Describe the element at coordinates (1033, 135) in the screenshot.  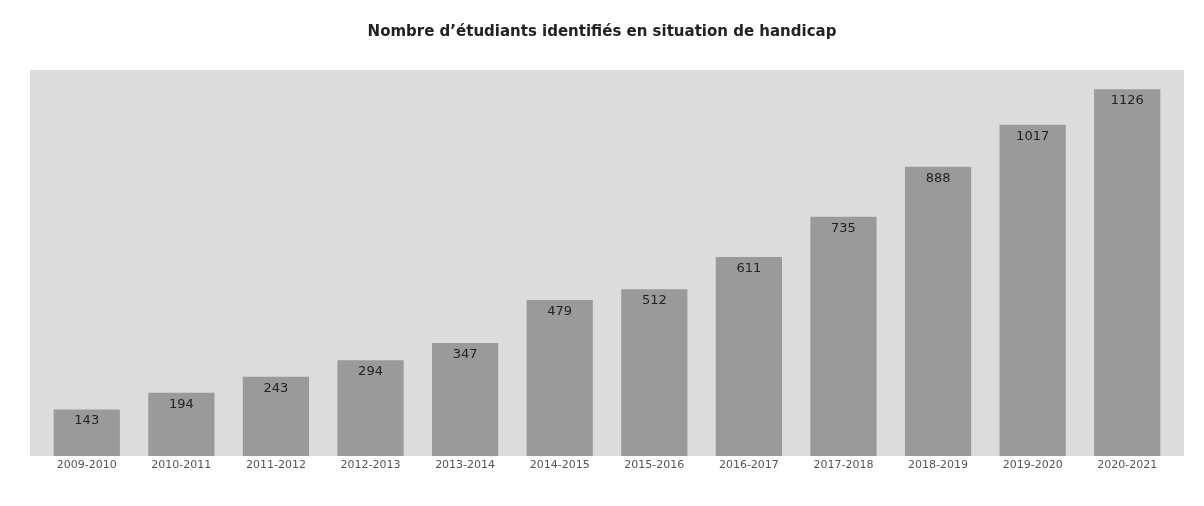
I see `data-label: 1017` at that location.